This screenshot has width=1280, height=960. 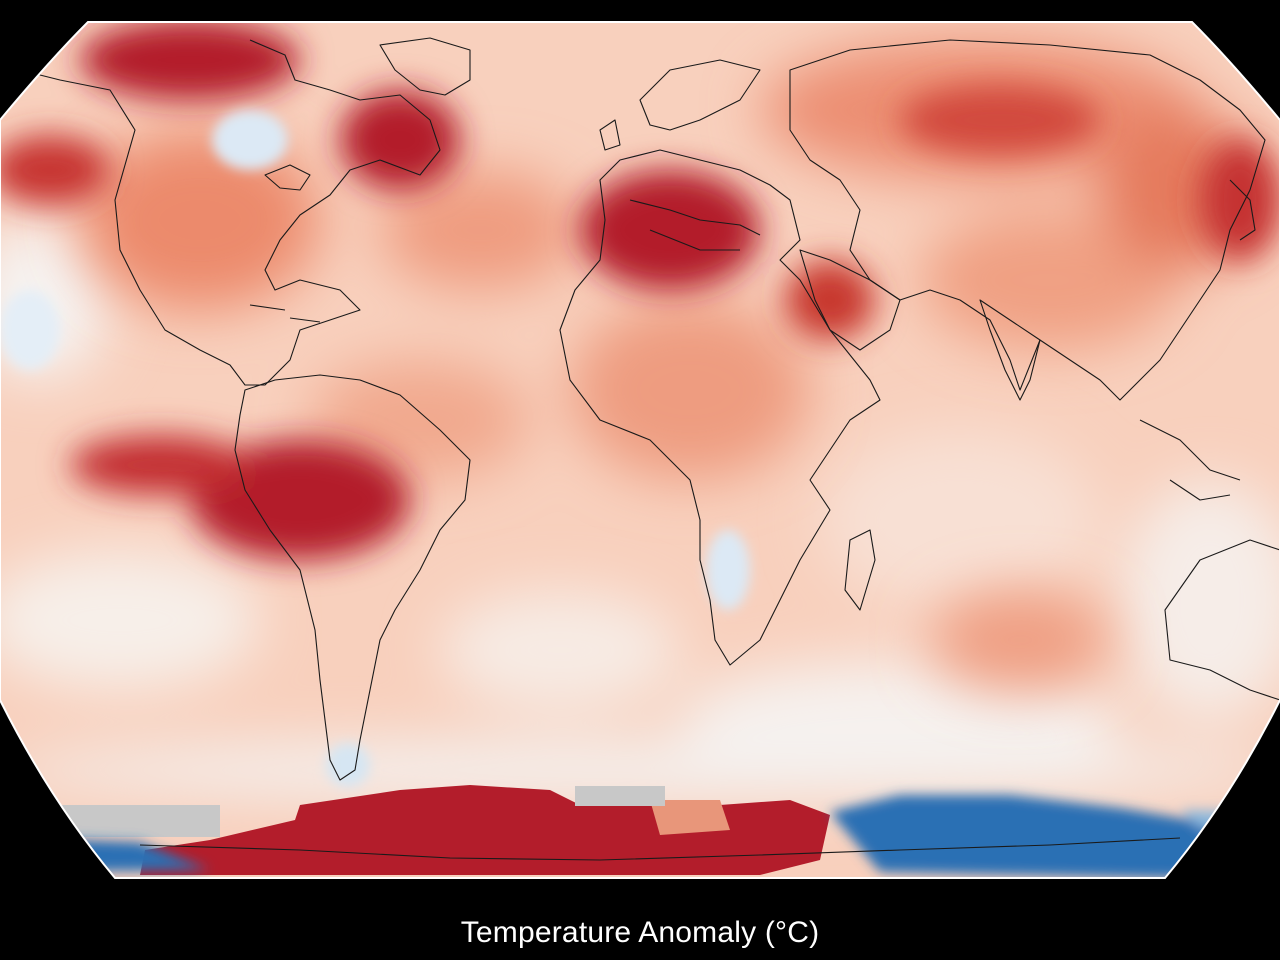 What do you see at coordinates (695, 225) in the screenshot?
I see `coast-mediterranean` at bounding box center [695, 225].